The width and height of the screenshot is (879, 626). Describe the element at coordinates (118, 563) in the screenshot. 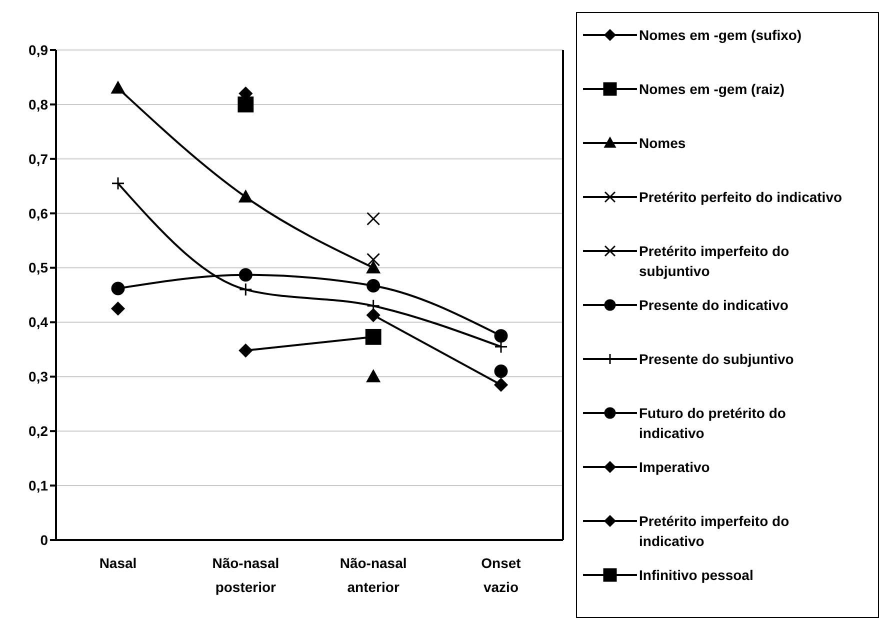

I see `x-tick-label: Nasal` at that location.